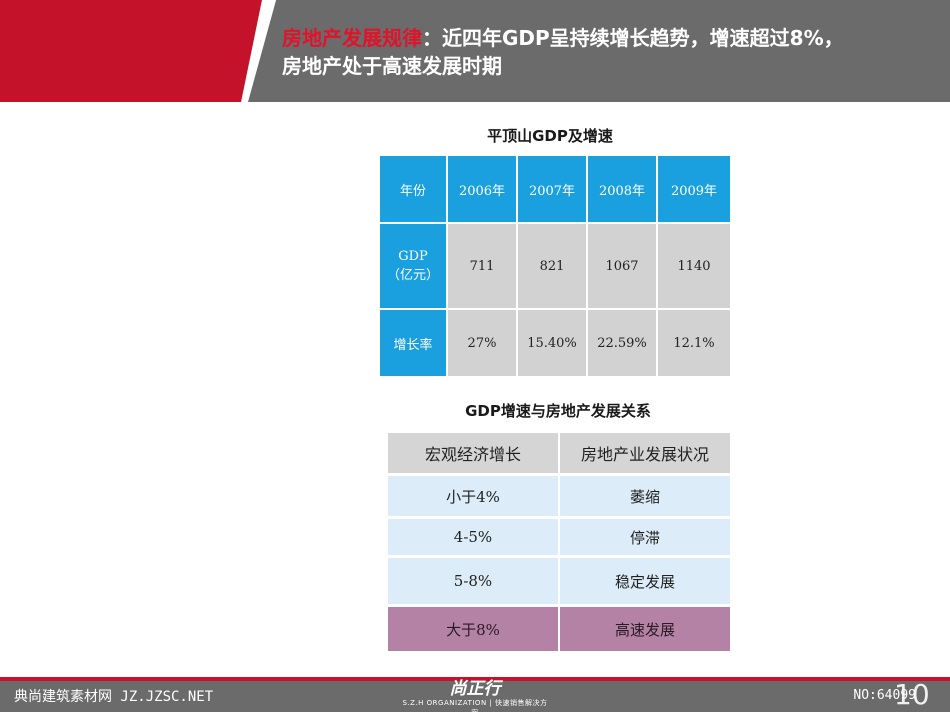  What do you see at coordinates (645, 537) in the screenshot?
I see `table-cell: 停滞` at bounding box center [645, 537].